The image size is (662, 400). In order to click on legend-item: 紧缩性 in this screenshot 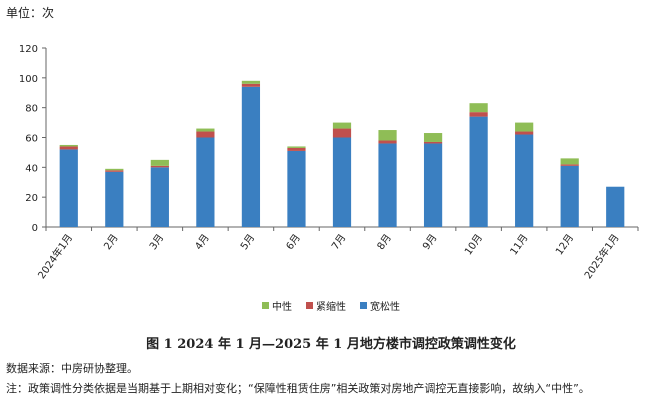, I will do `click(326, 305)`.